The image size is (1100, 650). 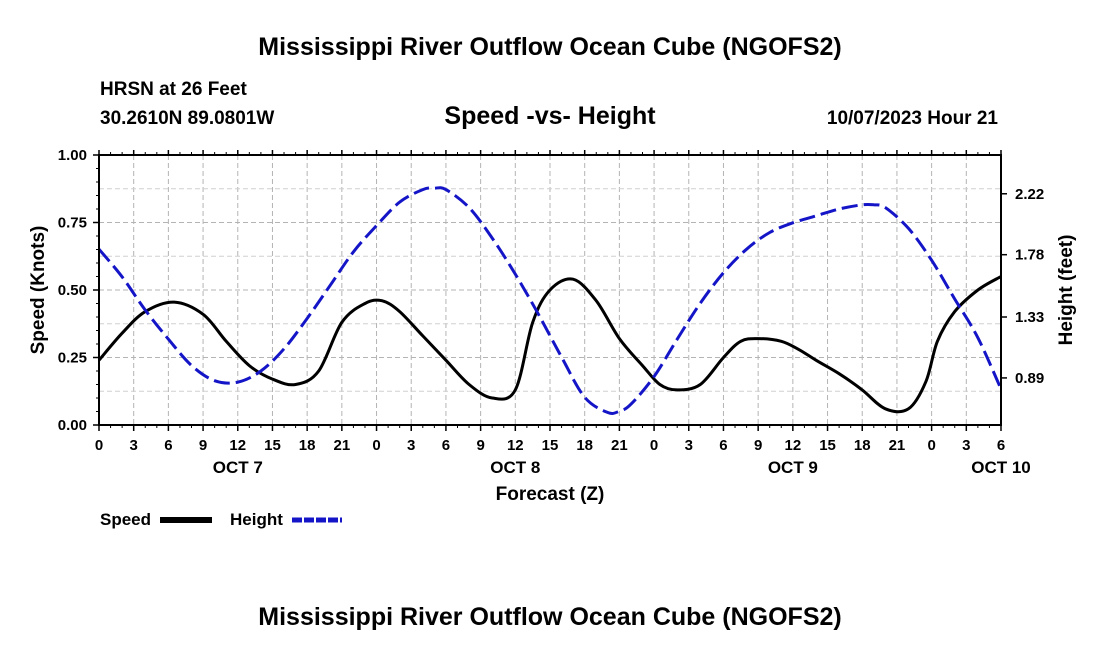 What do you see at coordinates (793, 467) in the screenshot?
I see `x-day-label: OCT 9` at bounding box center [793, 467].